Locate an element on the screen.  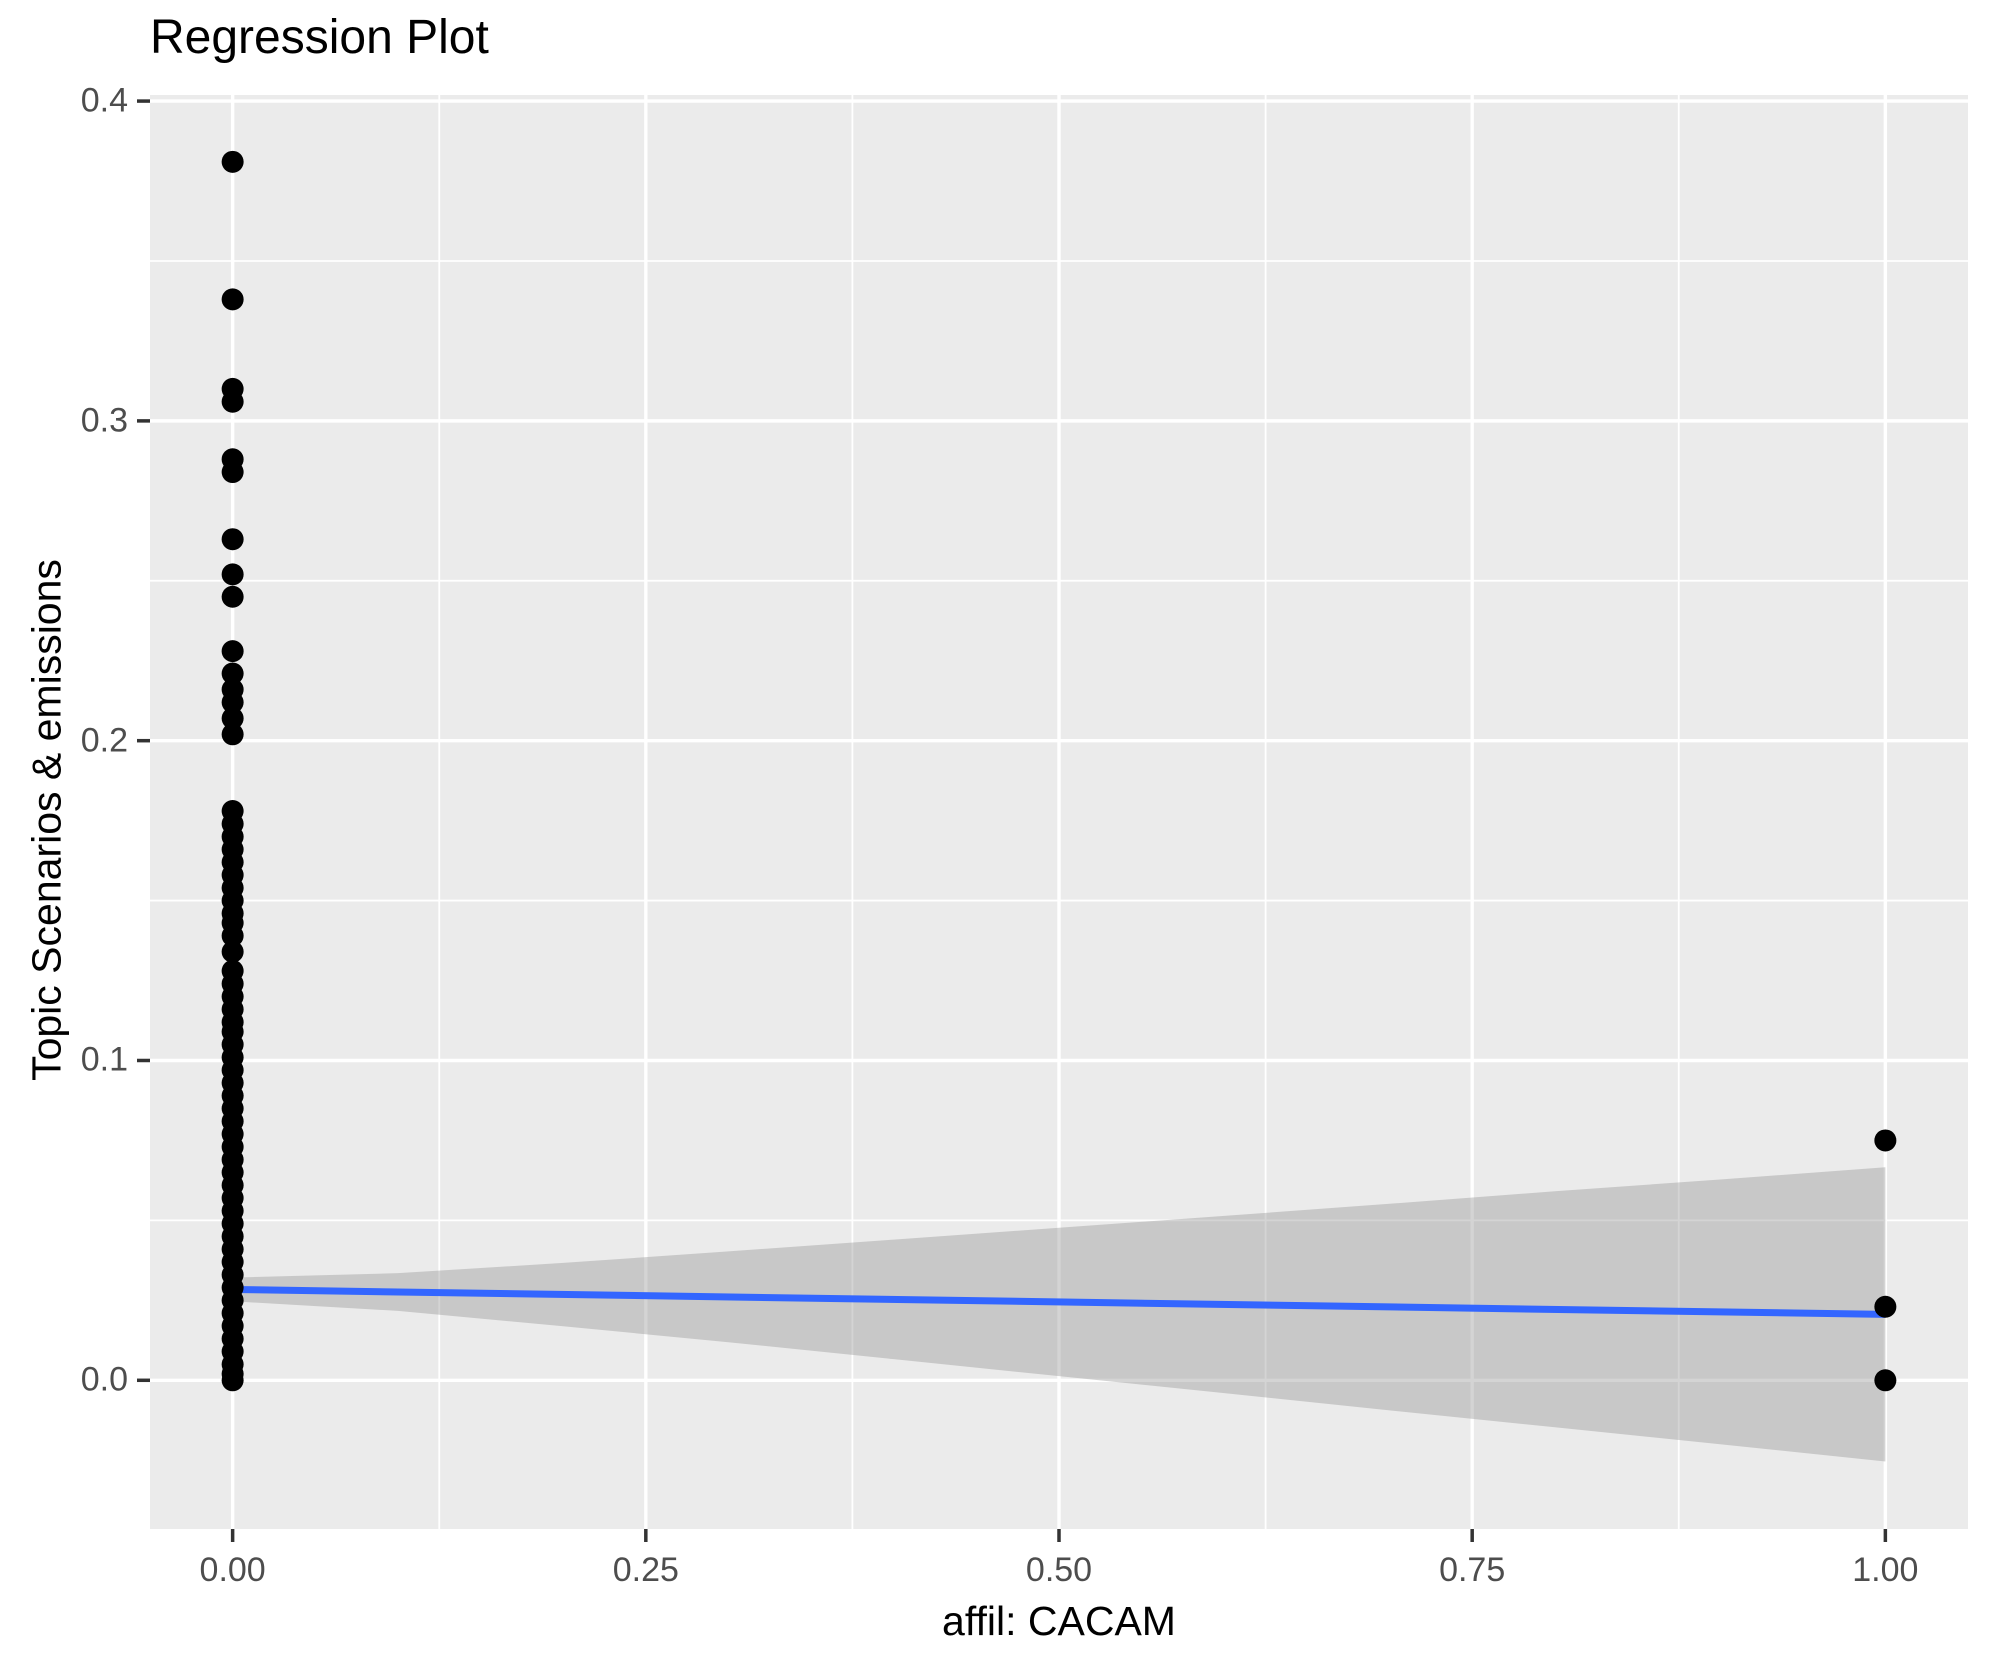
x-tick-label: 1.00 is located at coordinates (1885, 1570).